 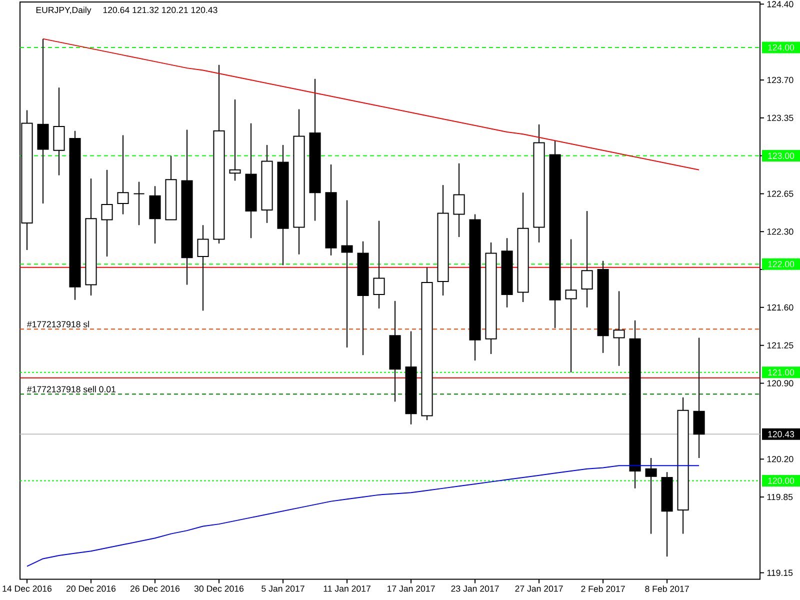 I want to click on annotation: #1772137918 sl, so click(x=57, y=324).